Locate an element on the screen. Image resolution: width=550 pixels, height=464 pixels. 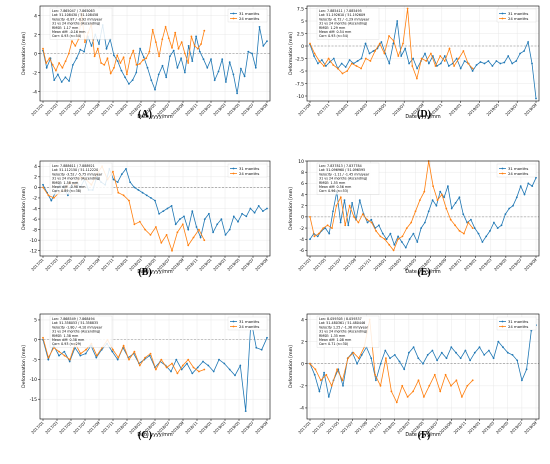
info-line: Mean diff: 0.54 mm is located at coordinates (335, 32).